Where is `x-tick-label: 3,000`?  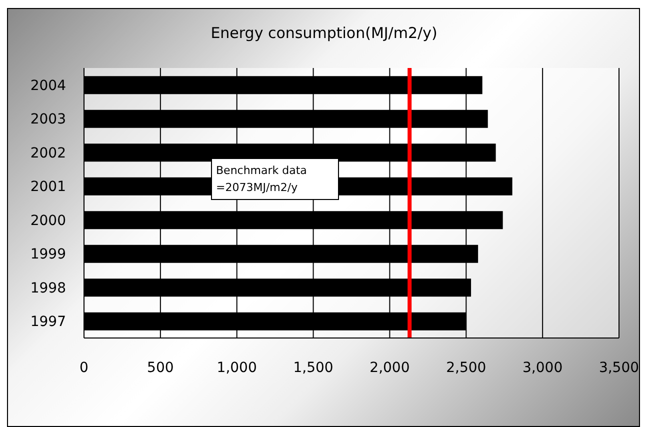
x-tick-label: 3,000 is located at coordinates (542, 368).